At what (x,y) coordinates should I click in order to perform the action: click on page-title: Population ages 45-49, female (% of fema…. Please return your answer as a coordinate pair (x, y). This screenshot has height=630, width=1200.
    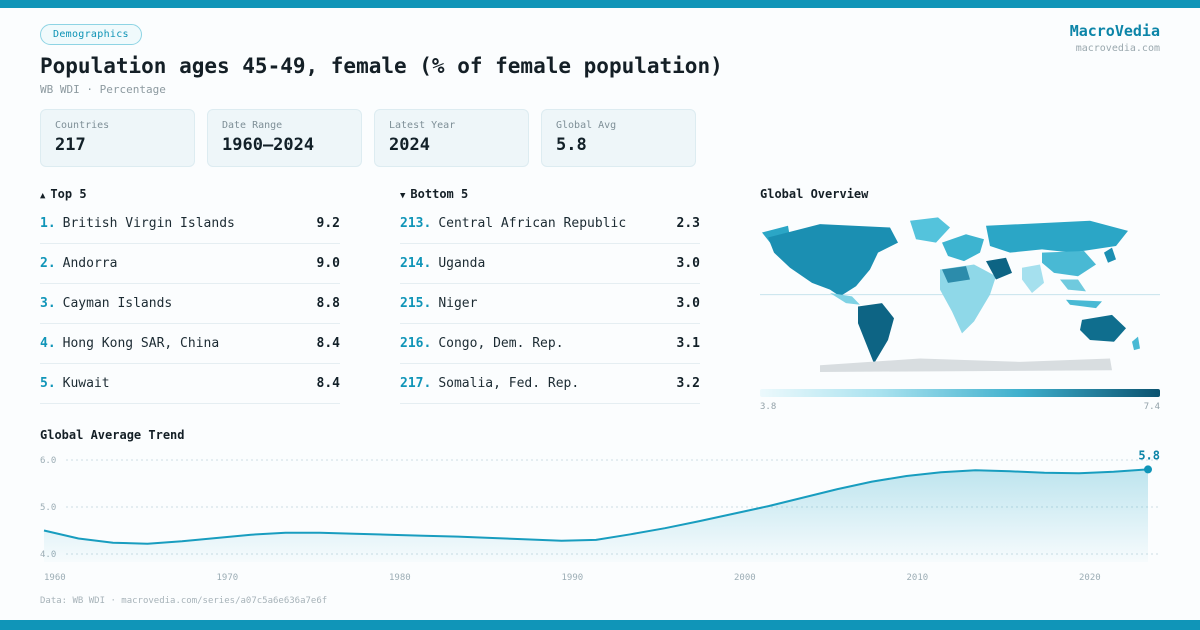
    Looking at the image, I should click on (381, 66).